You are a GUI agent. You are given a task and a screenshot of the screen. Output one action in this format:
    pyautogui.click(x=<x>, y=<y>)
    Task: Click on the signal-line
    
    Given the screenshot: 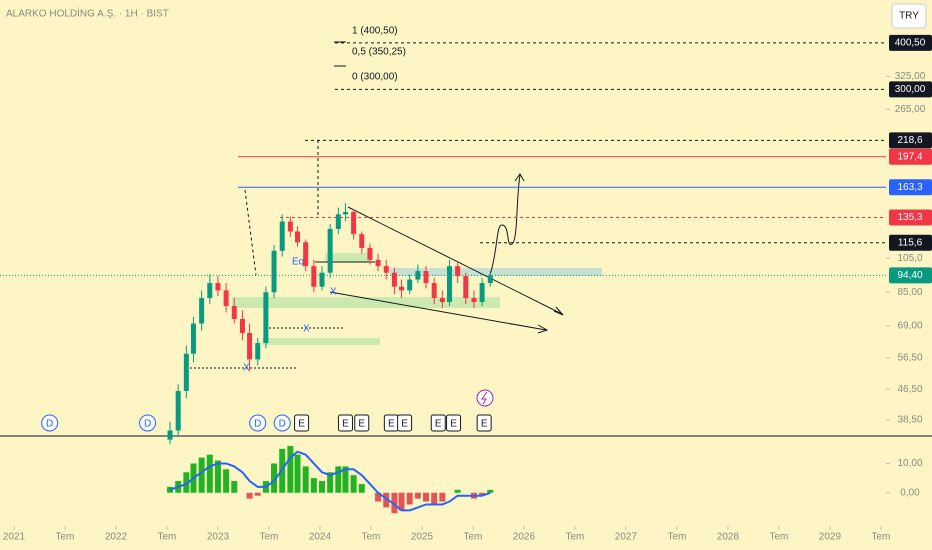 What is the action you would take?
    pyautogui.click(x=330, y=481)
    